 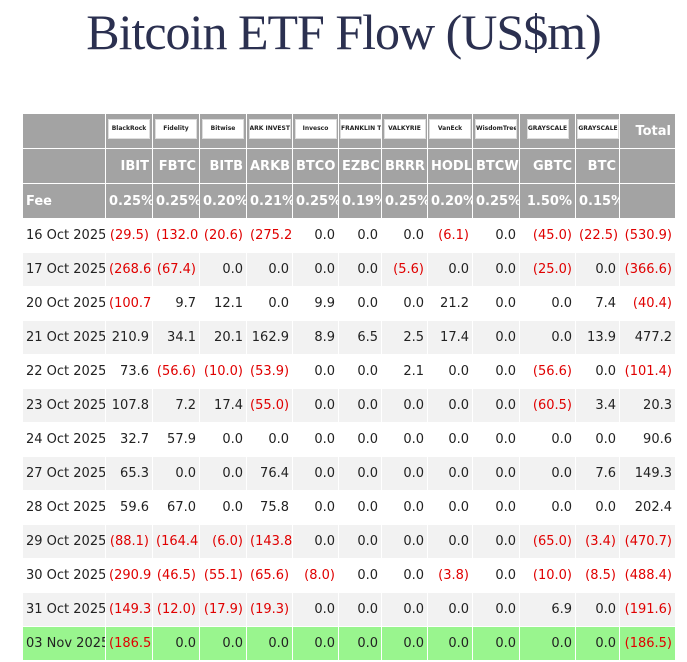 What do you see at coordinates (450, 166) in the screenshot?
I see `ticker: HODL` at bounding box center [450, 166].